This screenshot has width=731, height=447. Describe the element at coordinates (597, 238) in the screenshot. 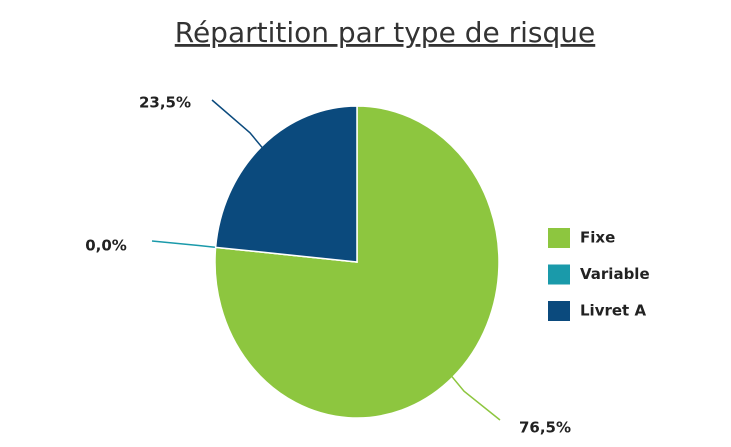

I see `legend-label: Fixe` at that location.